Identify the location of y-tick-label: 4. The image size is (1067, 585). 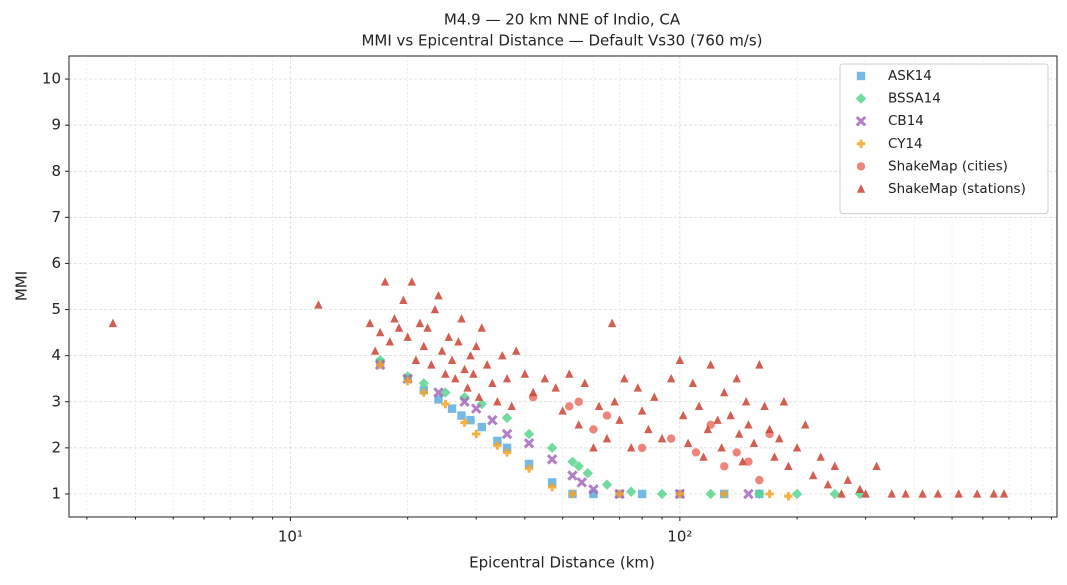
(56, 355).